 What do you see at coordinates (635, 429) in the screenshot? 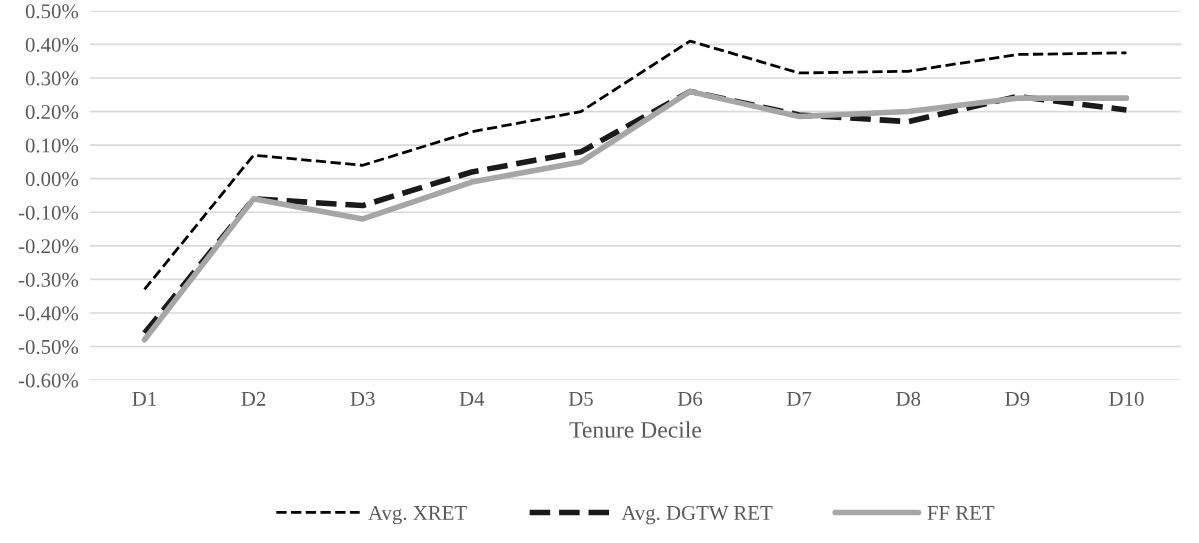
I see `x-axis-title: Tenure Decile` at bounding box center [635, 429].